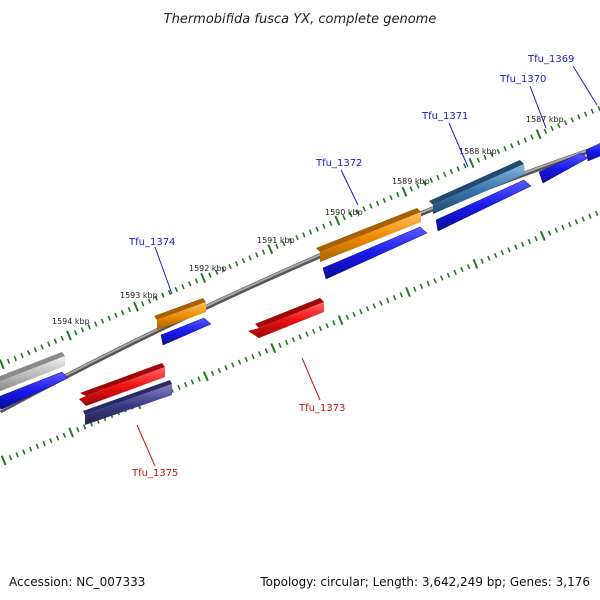  What do you see at coordinates (338, 182) in the screenshot?
I see `gene-label-group-tfu-1372: Tfu_1372` at bounding box center [338, 182].